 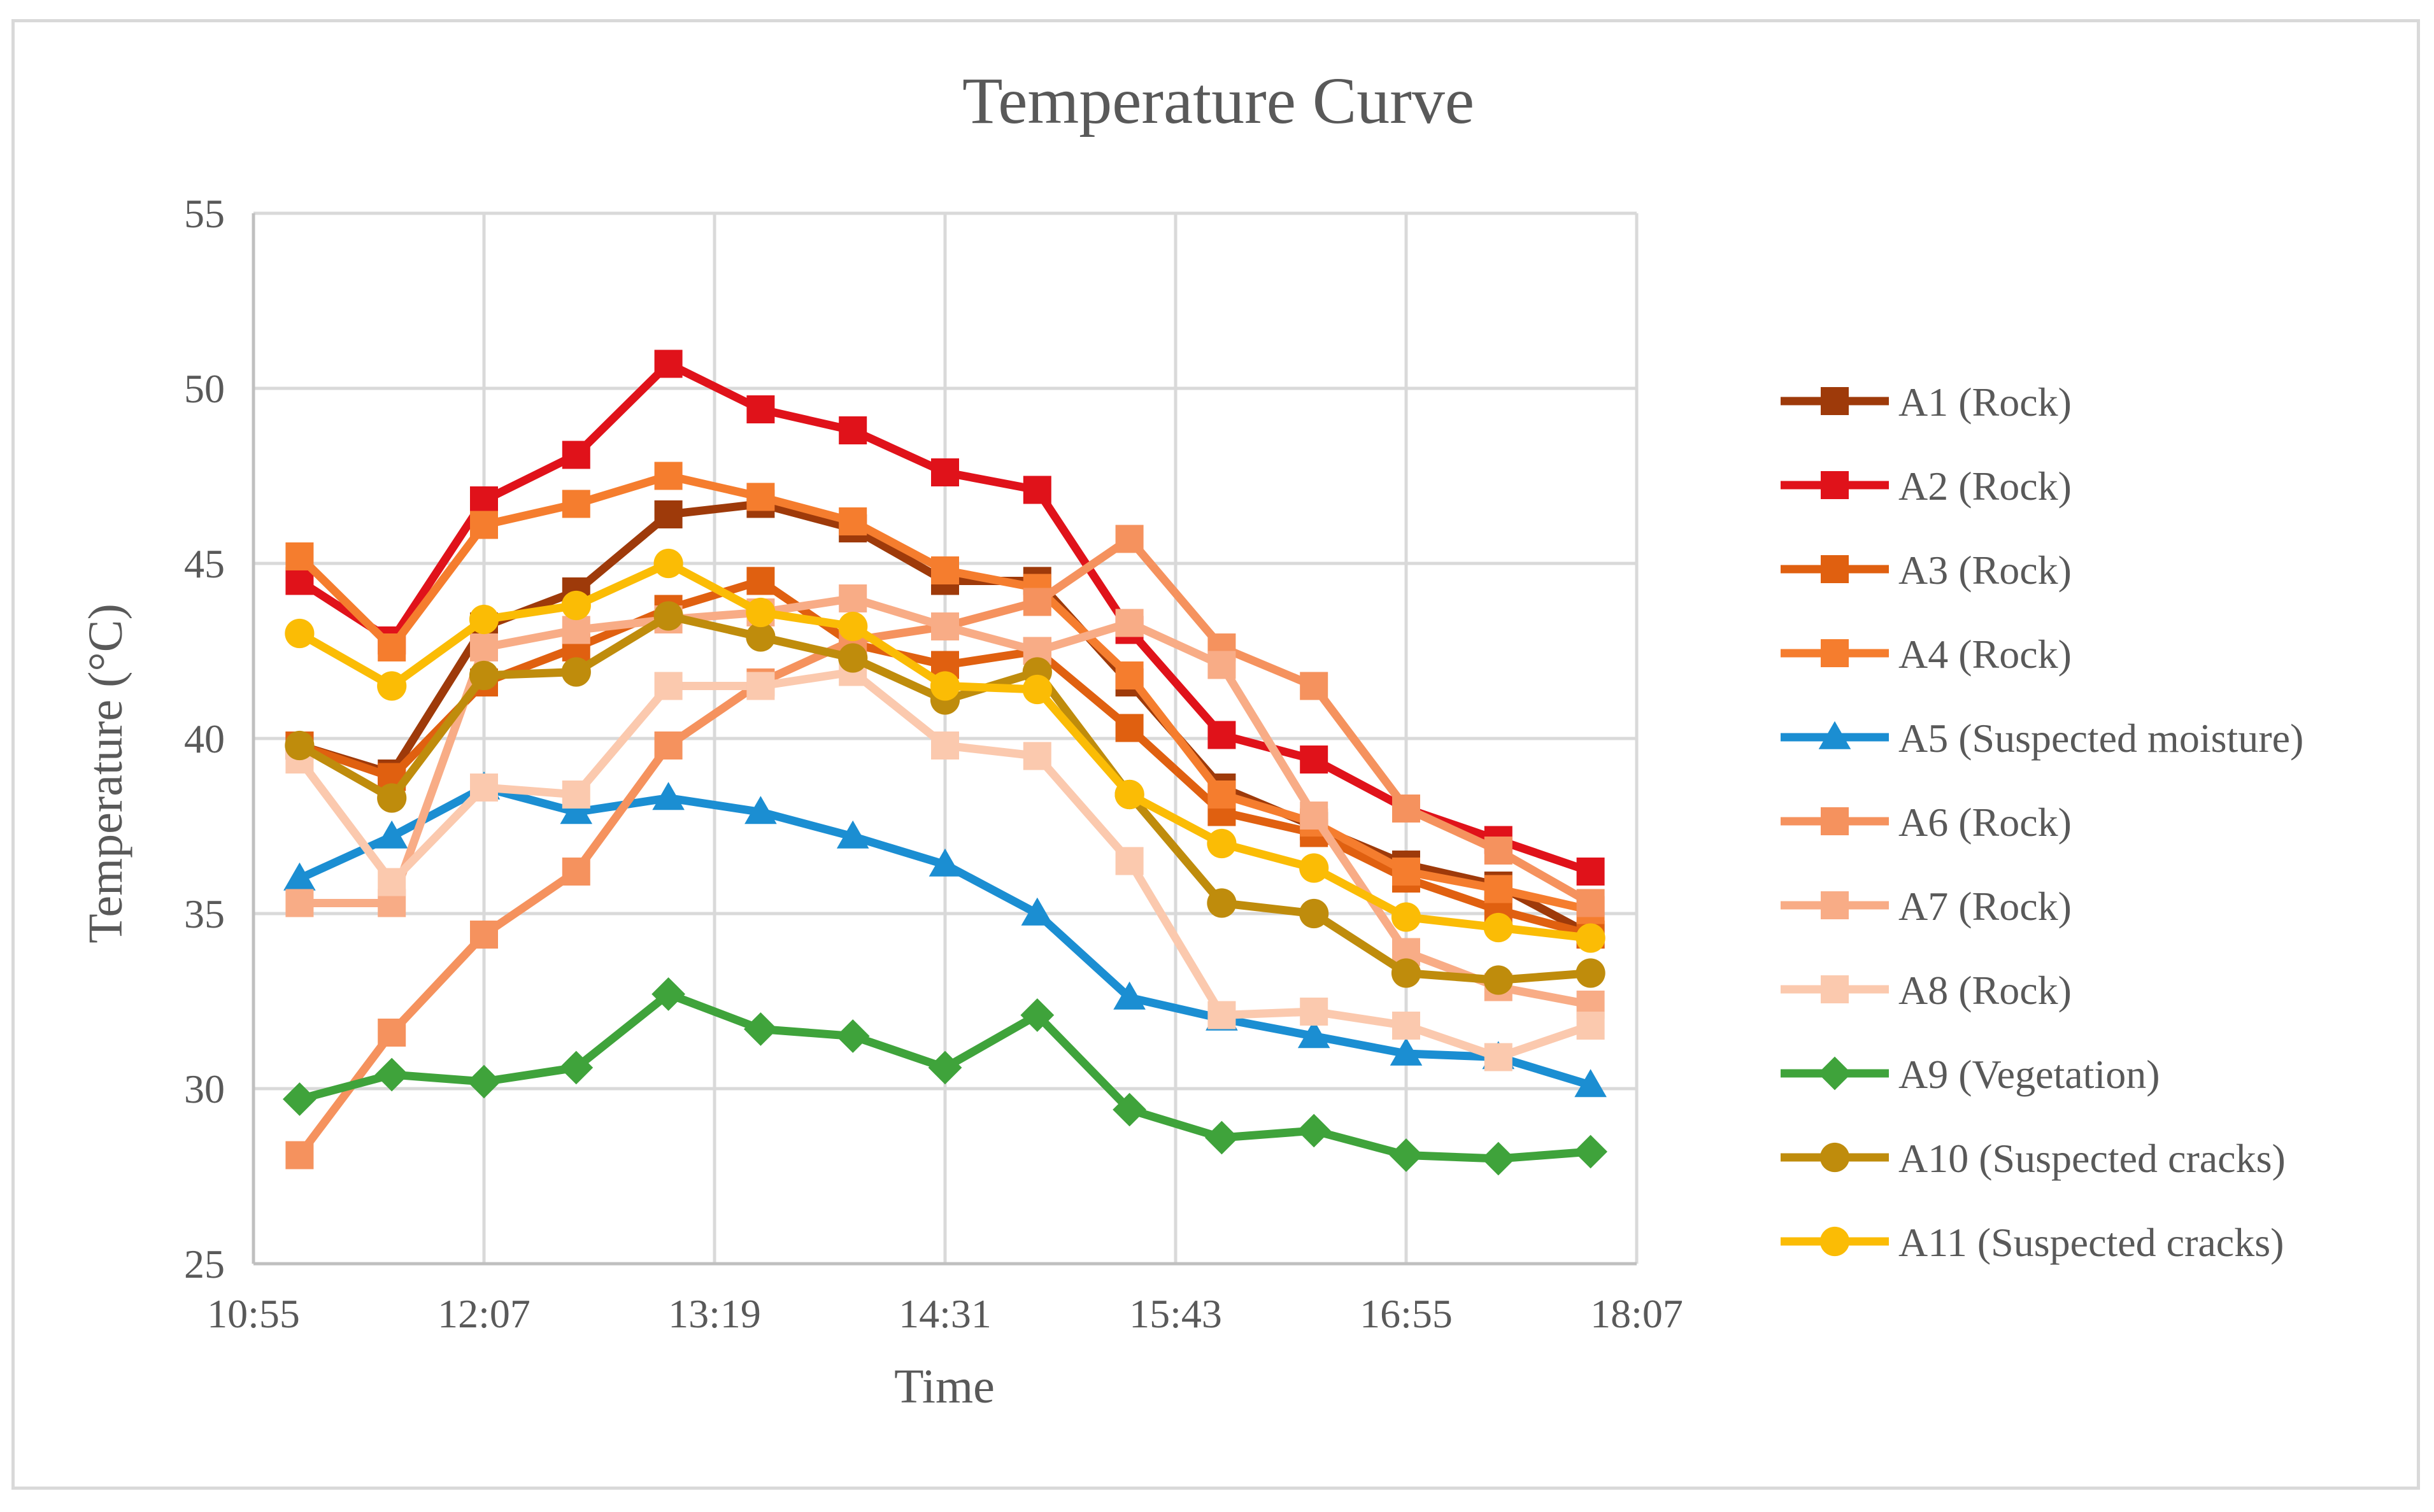 What do you see at coordinates (1407, 1314) in the screenshot?
I see `x-tick-label: 16:55` at bounding box center [1407, 1314].